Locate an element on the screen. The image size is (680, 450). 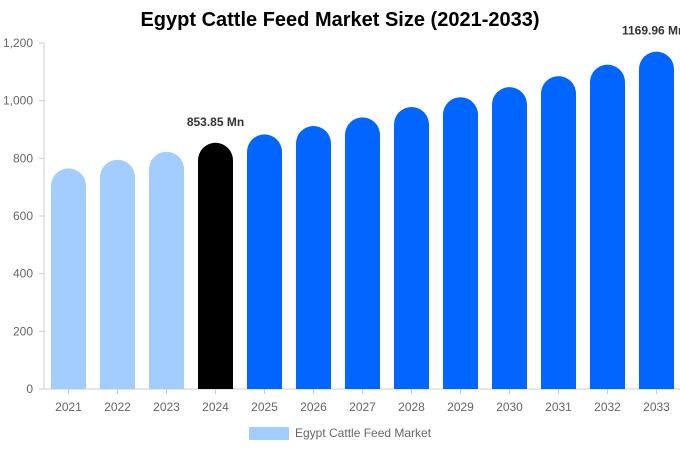
bar-2022 is located at coordinates (117, 274).